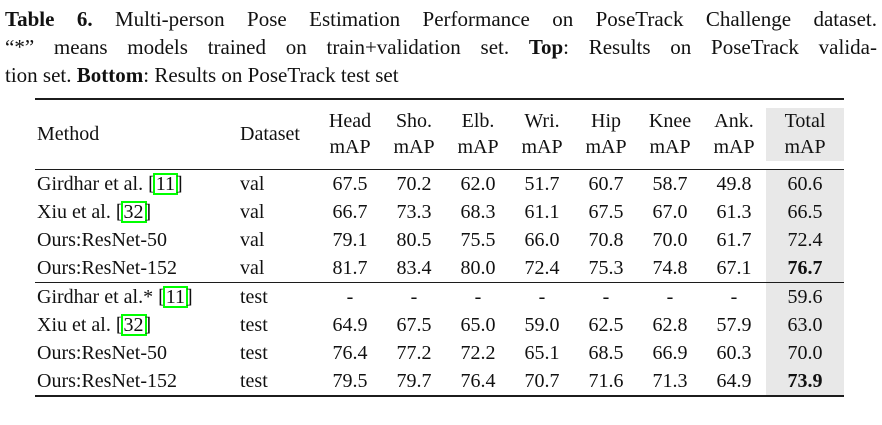 The image size is (882, 425). What do you see at coordinates (606, 184) in the screenshot?
I see `metric-value-cell: 60.7` at bounding box center [606, 184].